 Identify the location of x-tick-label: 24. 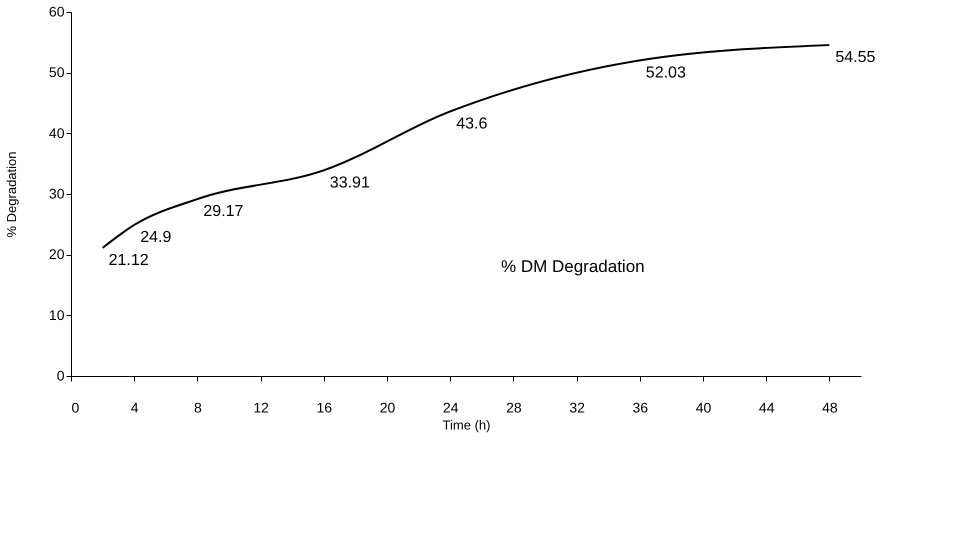
(450, 408).